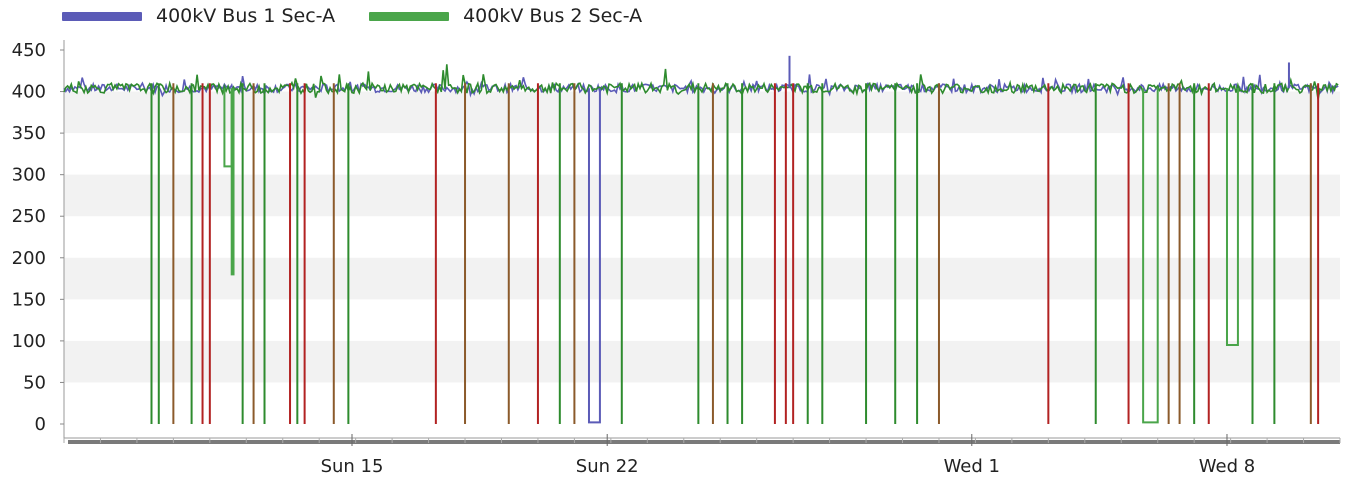 This screenshot has width=1354, height=481. I want to click on y-tick-label: 350, so click(29, 133).